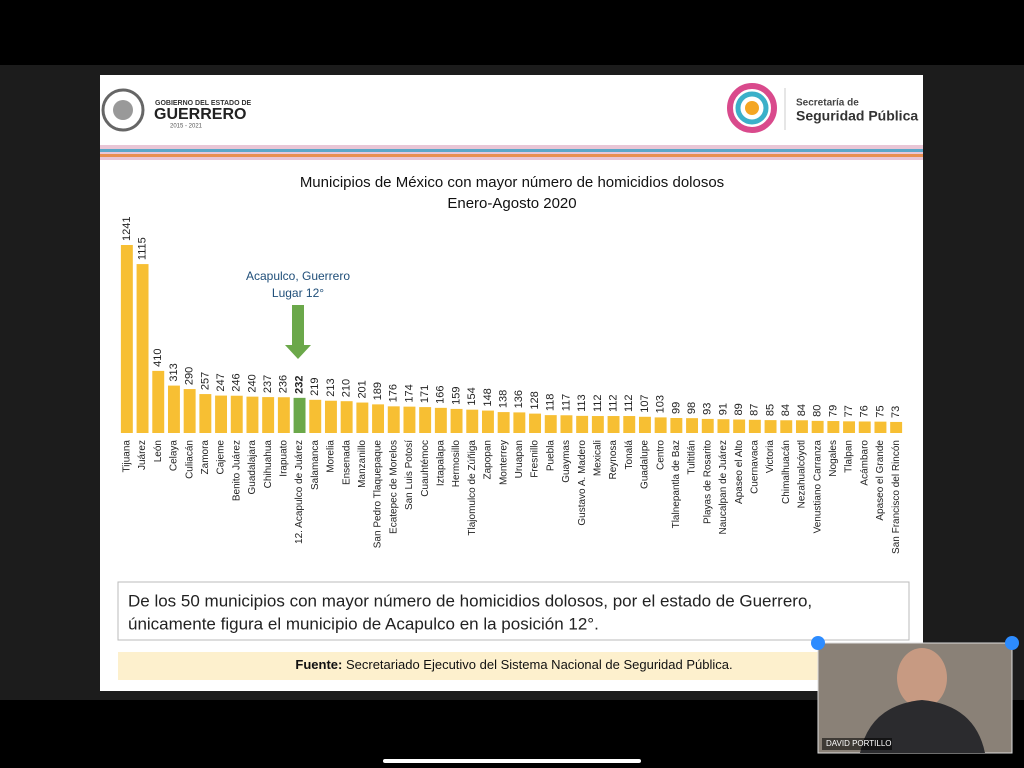  I want to click on value-label: 213, so click(331, 387).